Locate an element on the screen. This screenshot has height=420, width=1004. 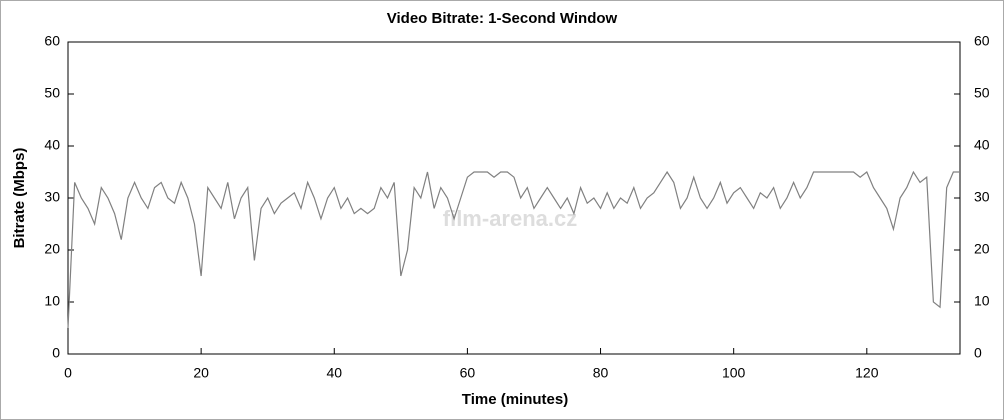
y2-tick-label: 60 is located at coordinates (982, 41).